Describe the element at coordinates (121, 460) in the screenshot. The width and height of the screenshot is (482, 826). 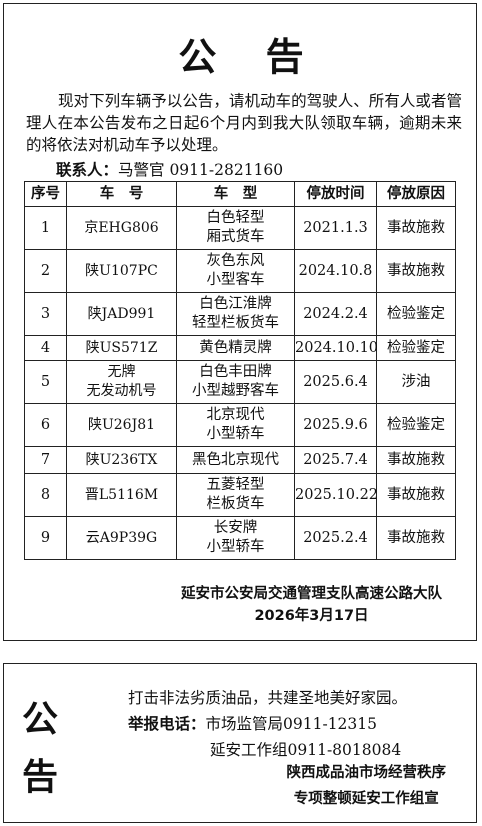
I see `row-plate: 陕U236TX` at that location.